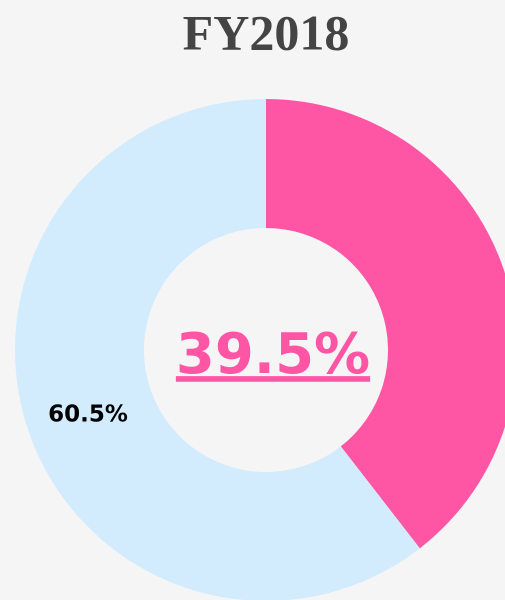 The image size is (505, 600). Describe the element at coordinates (273, 354) in the screenshot. I see `center-label: 39.5%` at that location.